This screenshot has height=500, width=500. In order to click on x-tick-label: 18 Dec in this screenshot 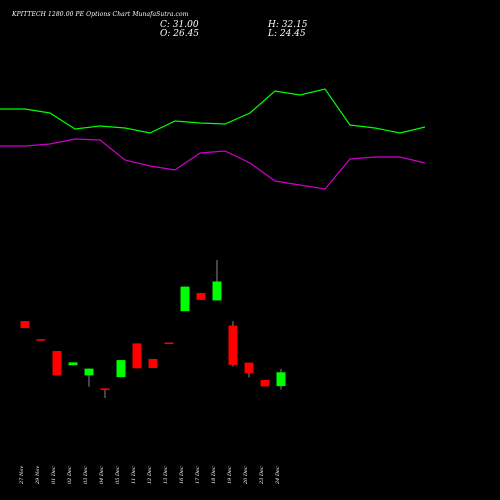, I will do `click(214, 475)`.